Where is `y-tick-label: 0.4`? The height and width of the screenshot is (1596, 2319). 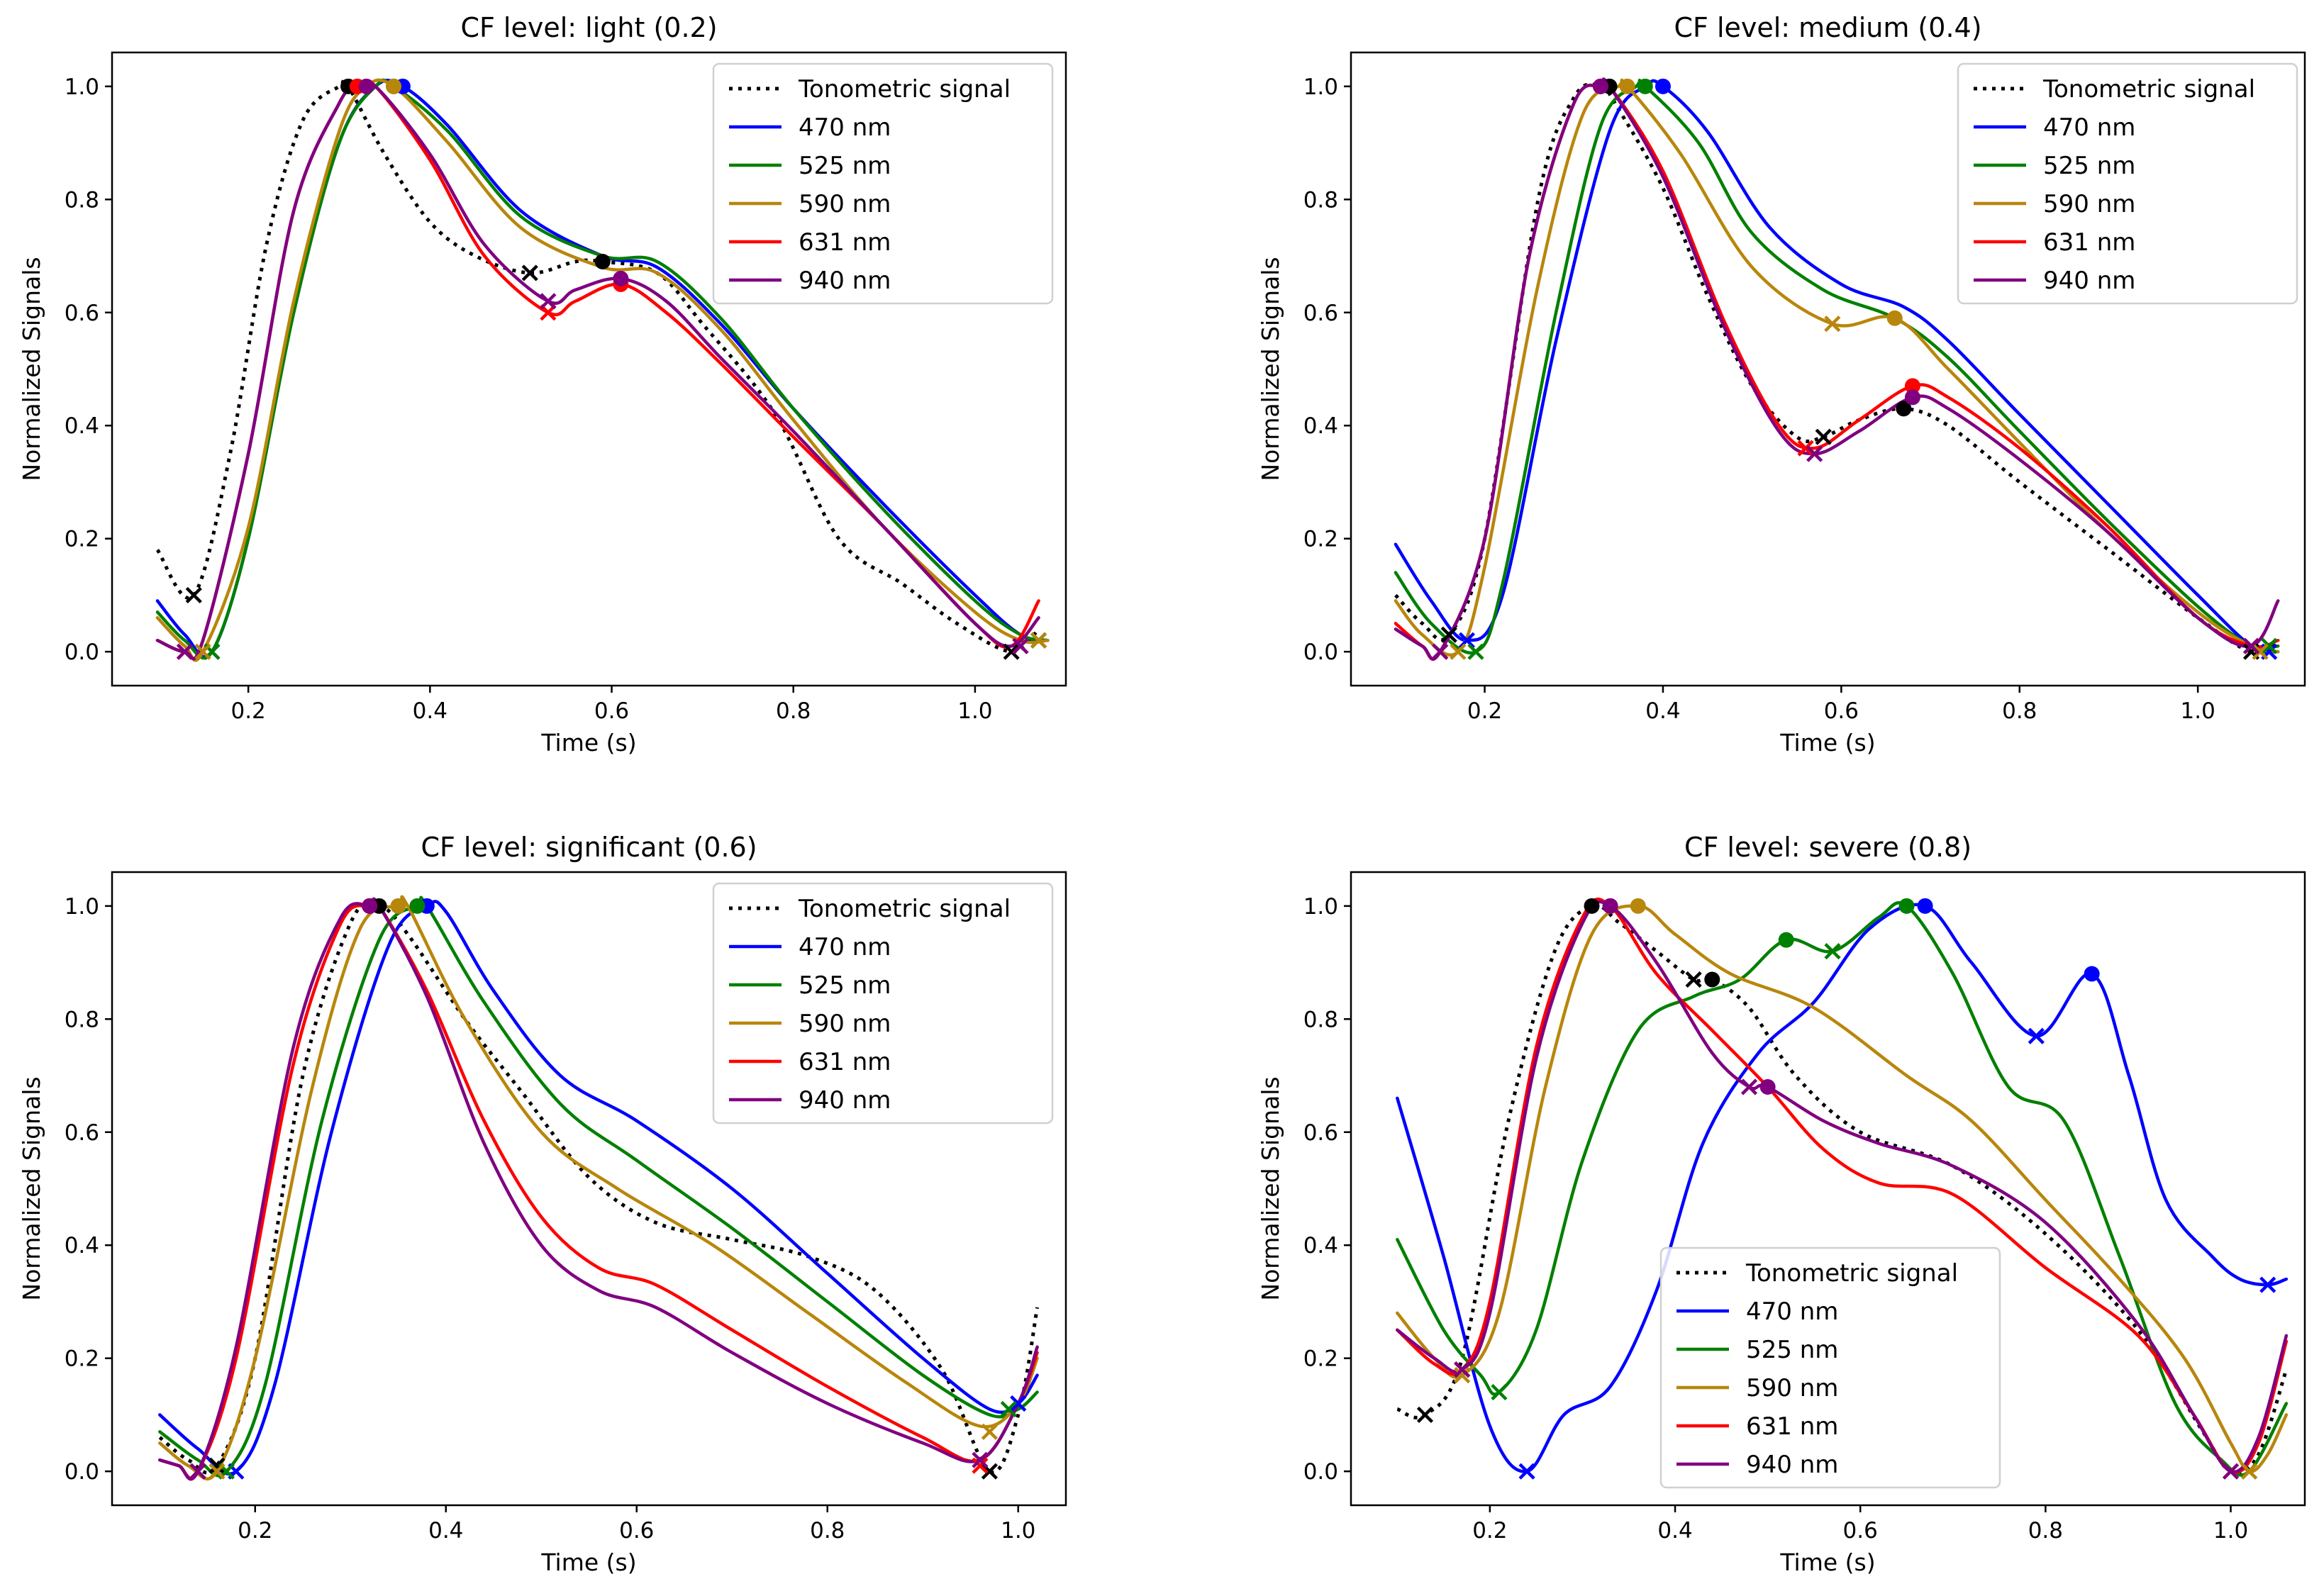
y-tick-label: 0.4 is located at coordinates (1320, 1246).